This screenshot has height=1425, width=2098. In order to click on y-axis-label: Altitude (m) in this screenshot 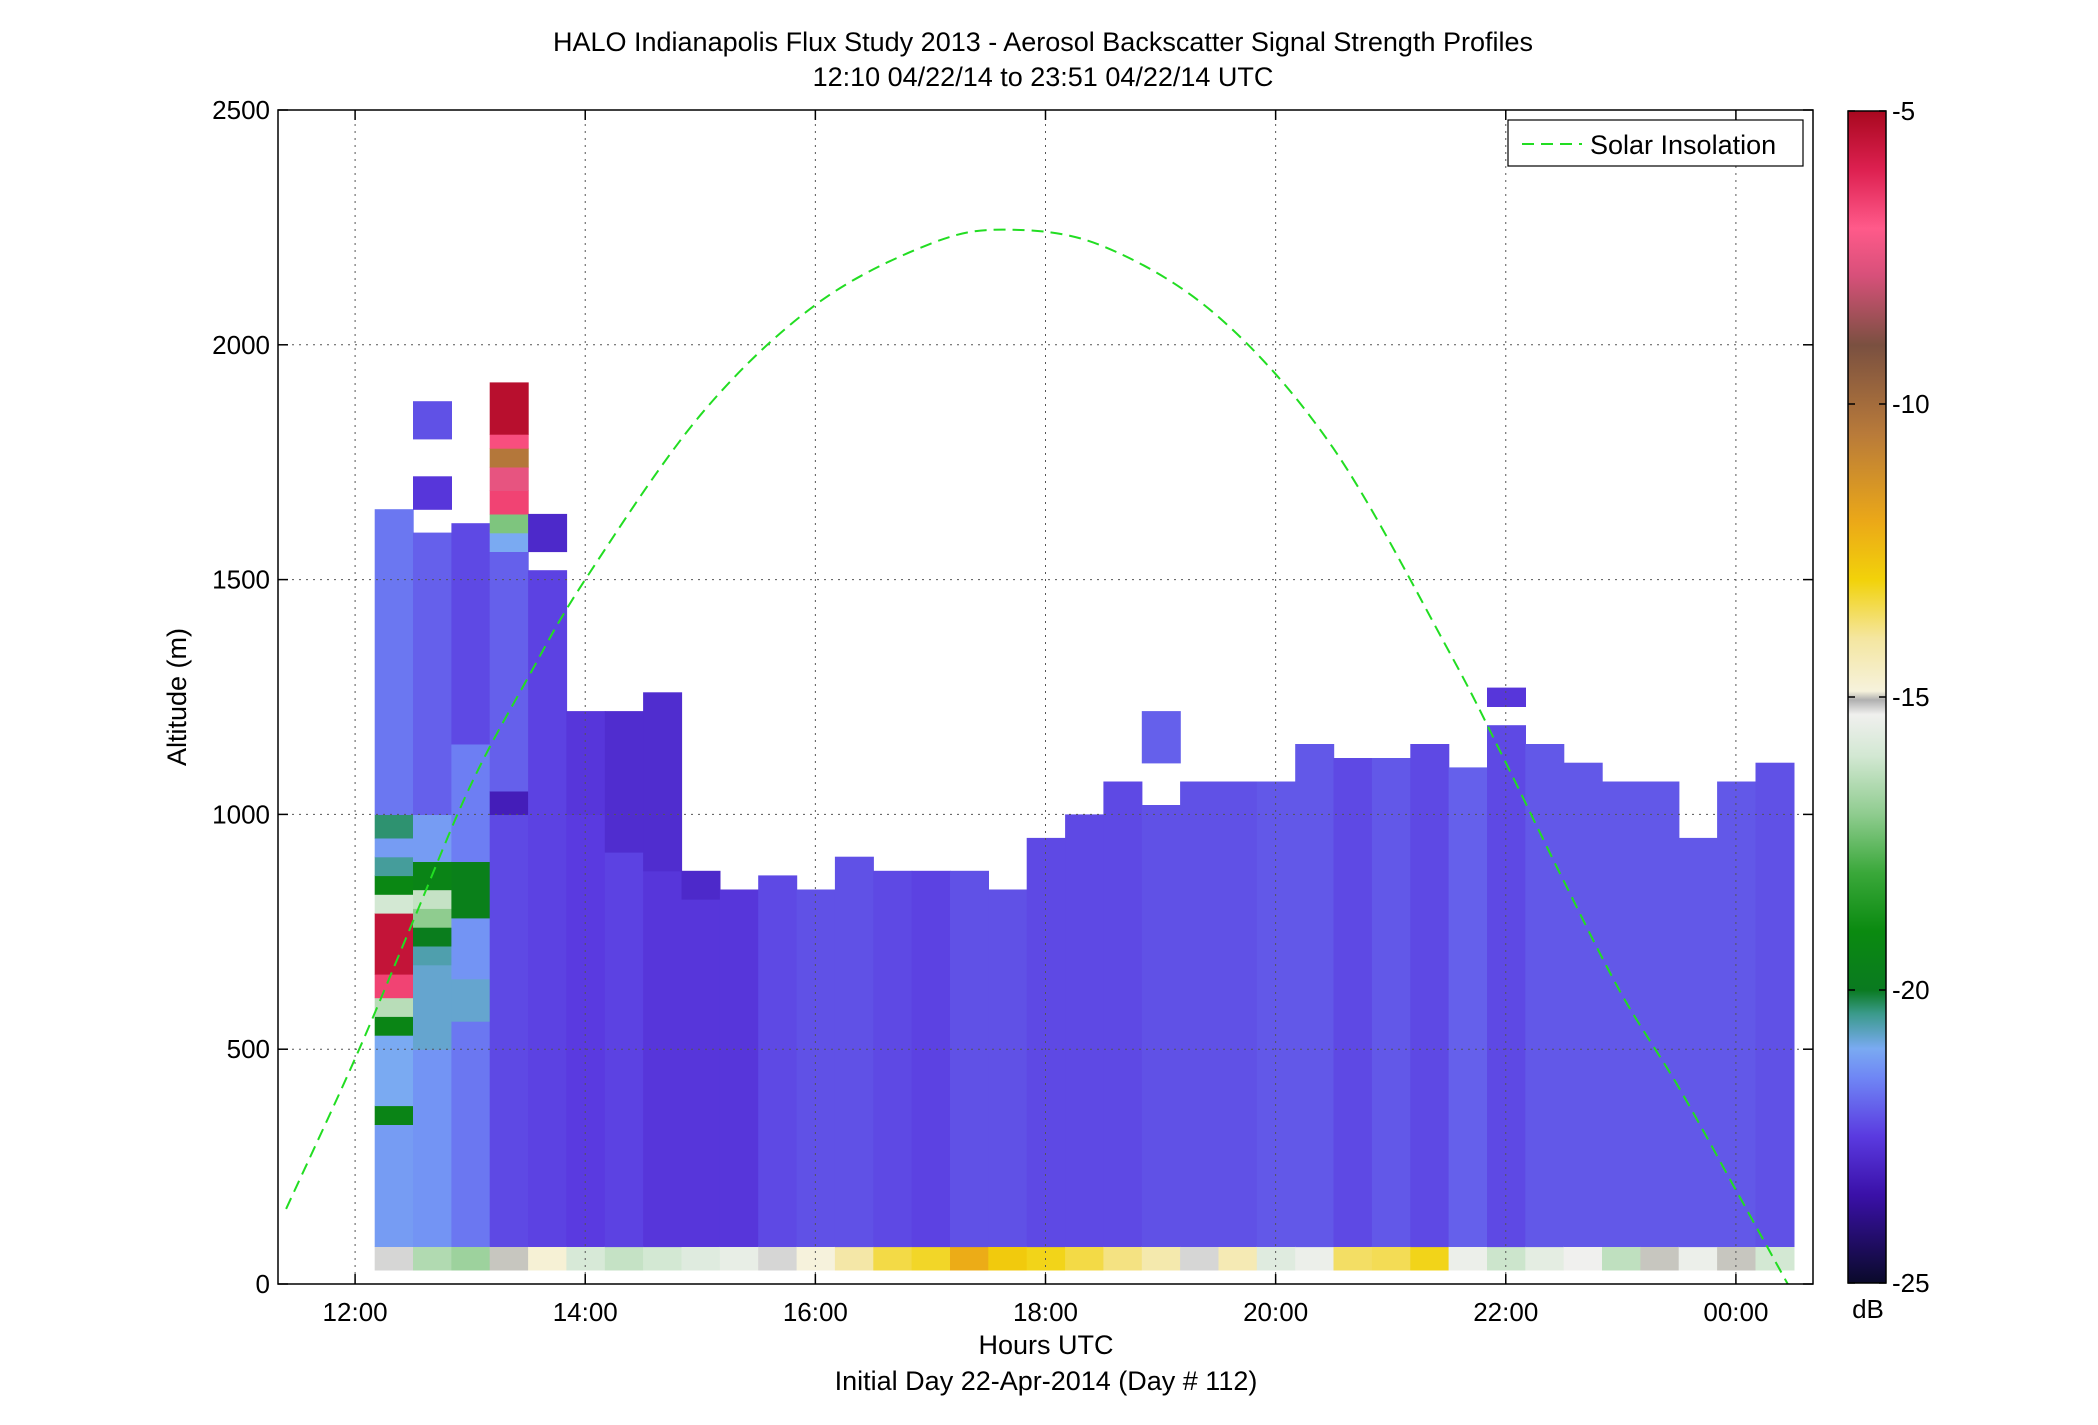, I will do `click(177, 697)`.